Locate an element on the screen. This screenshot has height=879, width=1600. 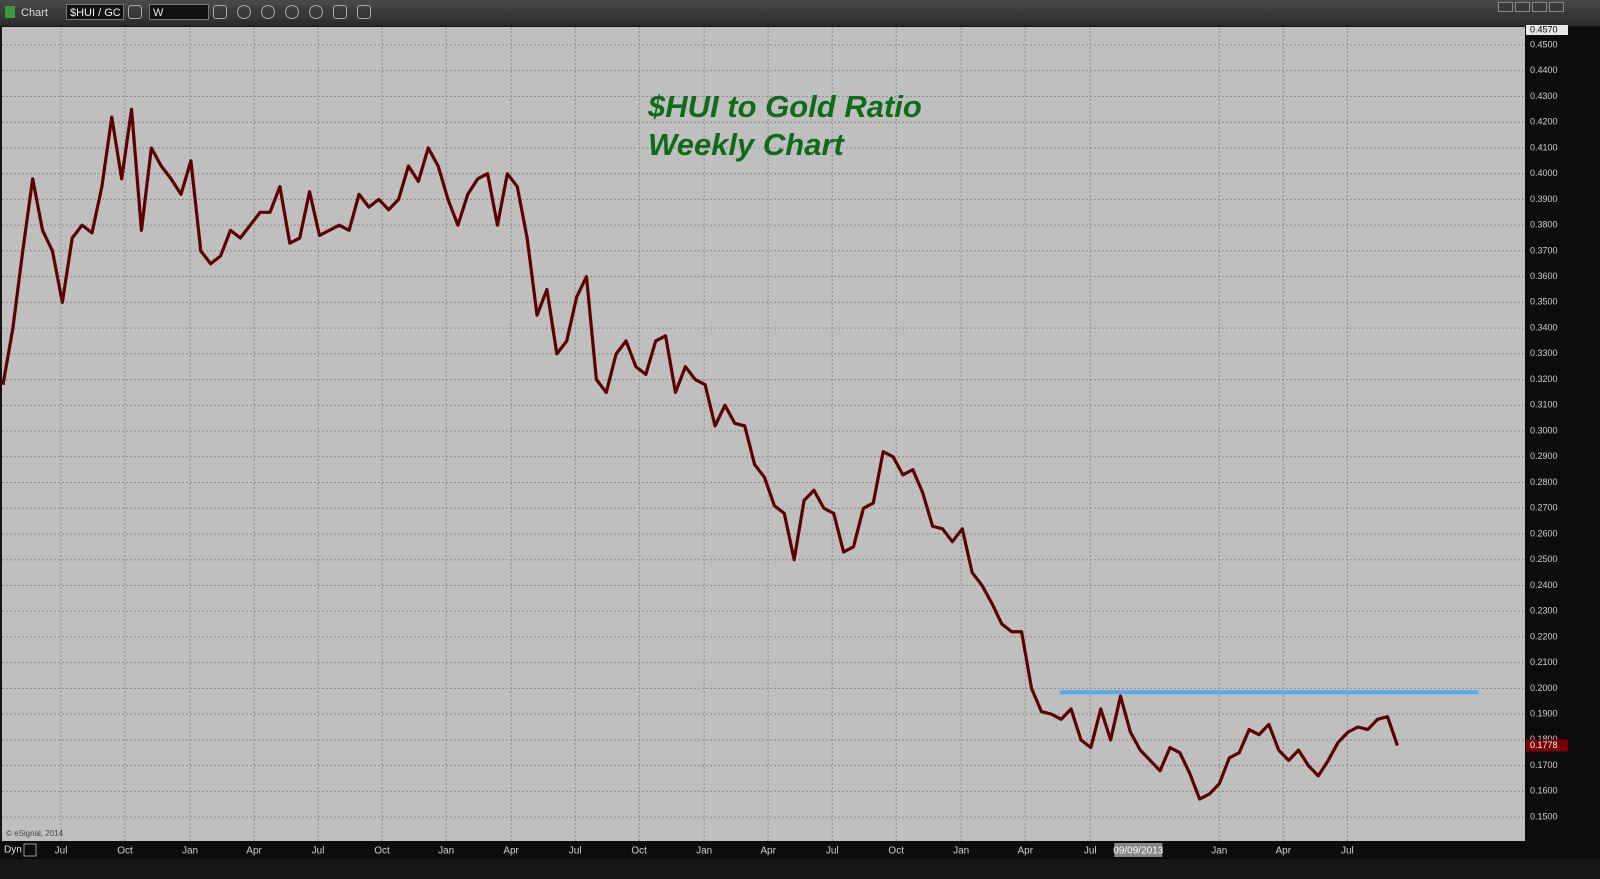
y-tick-label: 0.2600 is located at coordinates (1544, 533).